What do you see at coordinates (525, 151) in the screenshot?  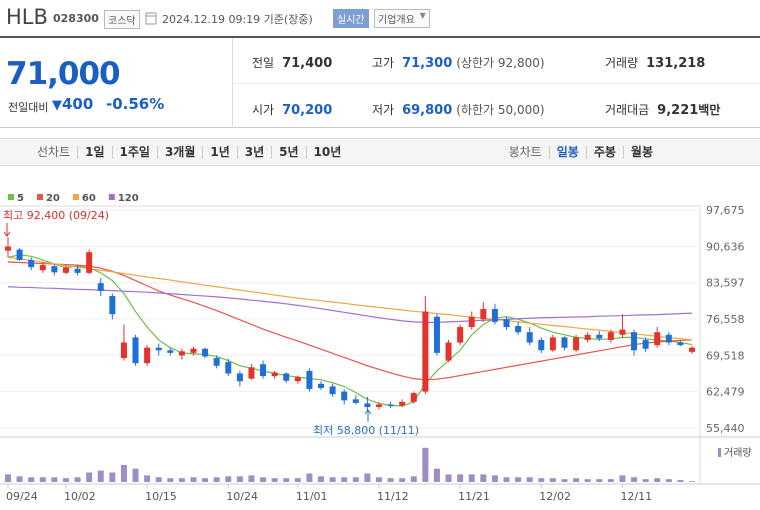 I see `candle-chart-tab: 봉차트` at bounding box center [525, 151].